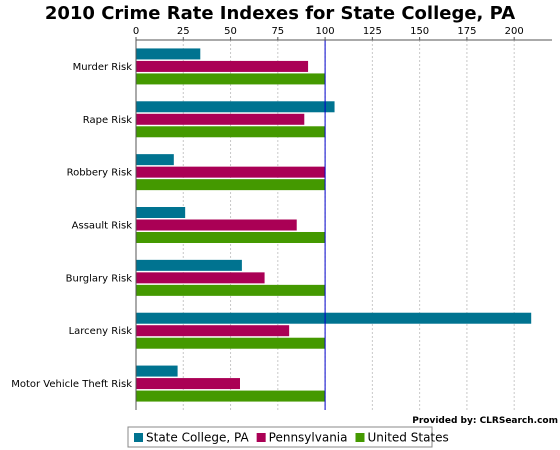  Describe the element at coordinates (103, 67) in the screenshot. I see `category-label: Murder Risk` at that location.